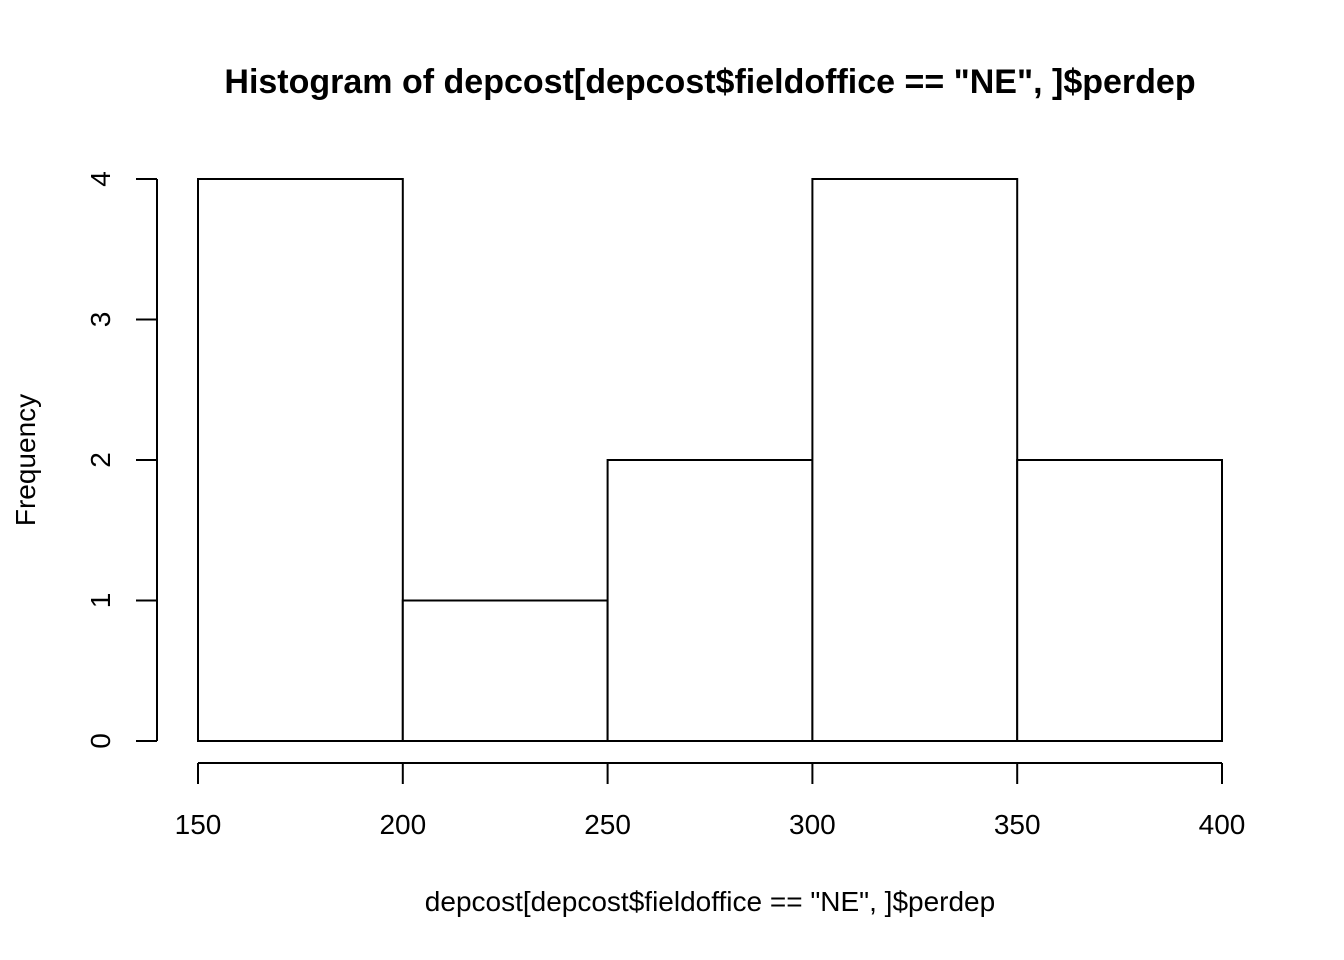 The width and height of the screenshot is (1344, 960). I want to click on x-tick-label: 400, so click(1222, 824).